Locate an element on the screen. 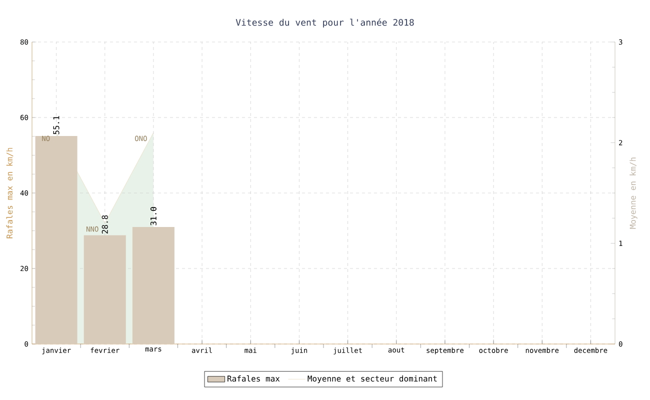 This screenshot has height=400, width=650. y2-axis-title: Moyenne en km/h is located at coordinates (634, 193).